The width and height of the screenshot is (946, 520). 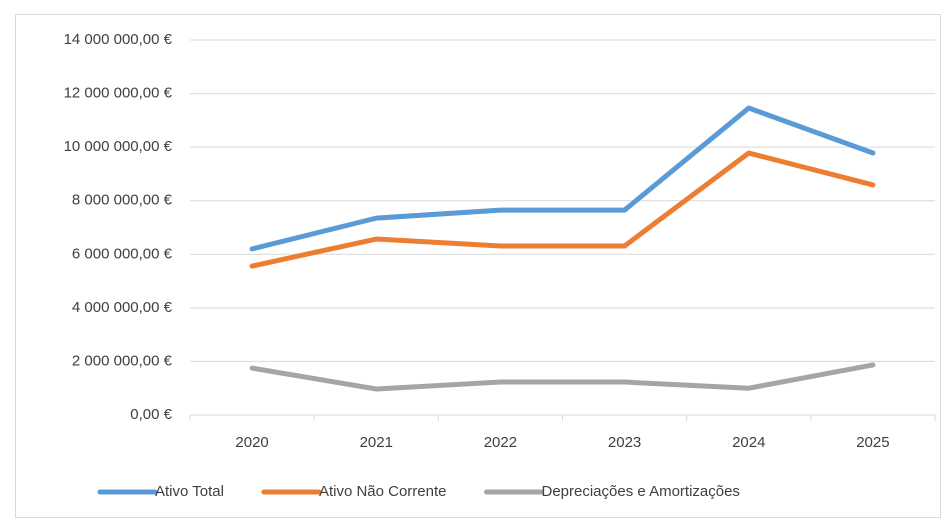 I want to click on legend-label: Ativo Total, so click(x=189, y=491).